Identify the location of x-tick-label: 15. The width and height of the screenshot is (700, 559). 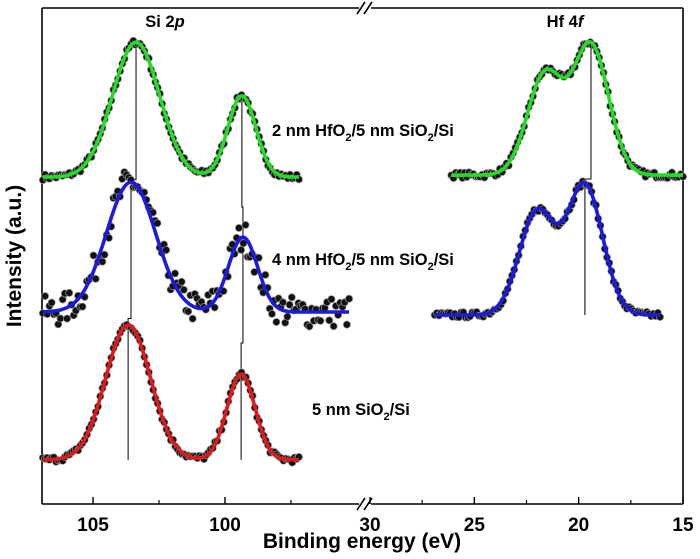
(683, 525).